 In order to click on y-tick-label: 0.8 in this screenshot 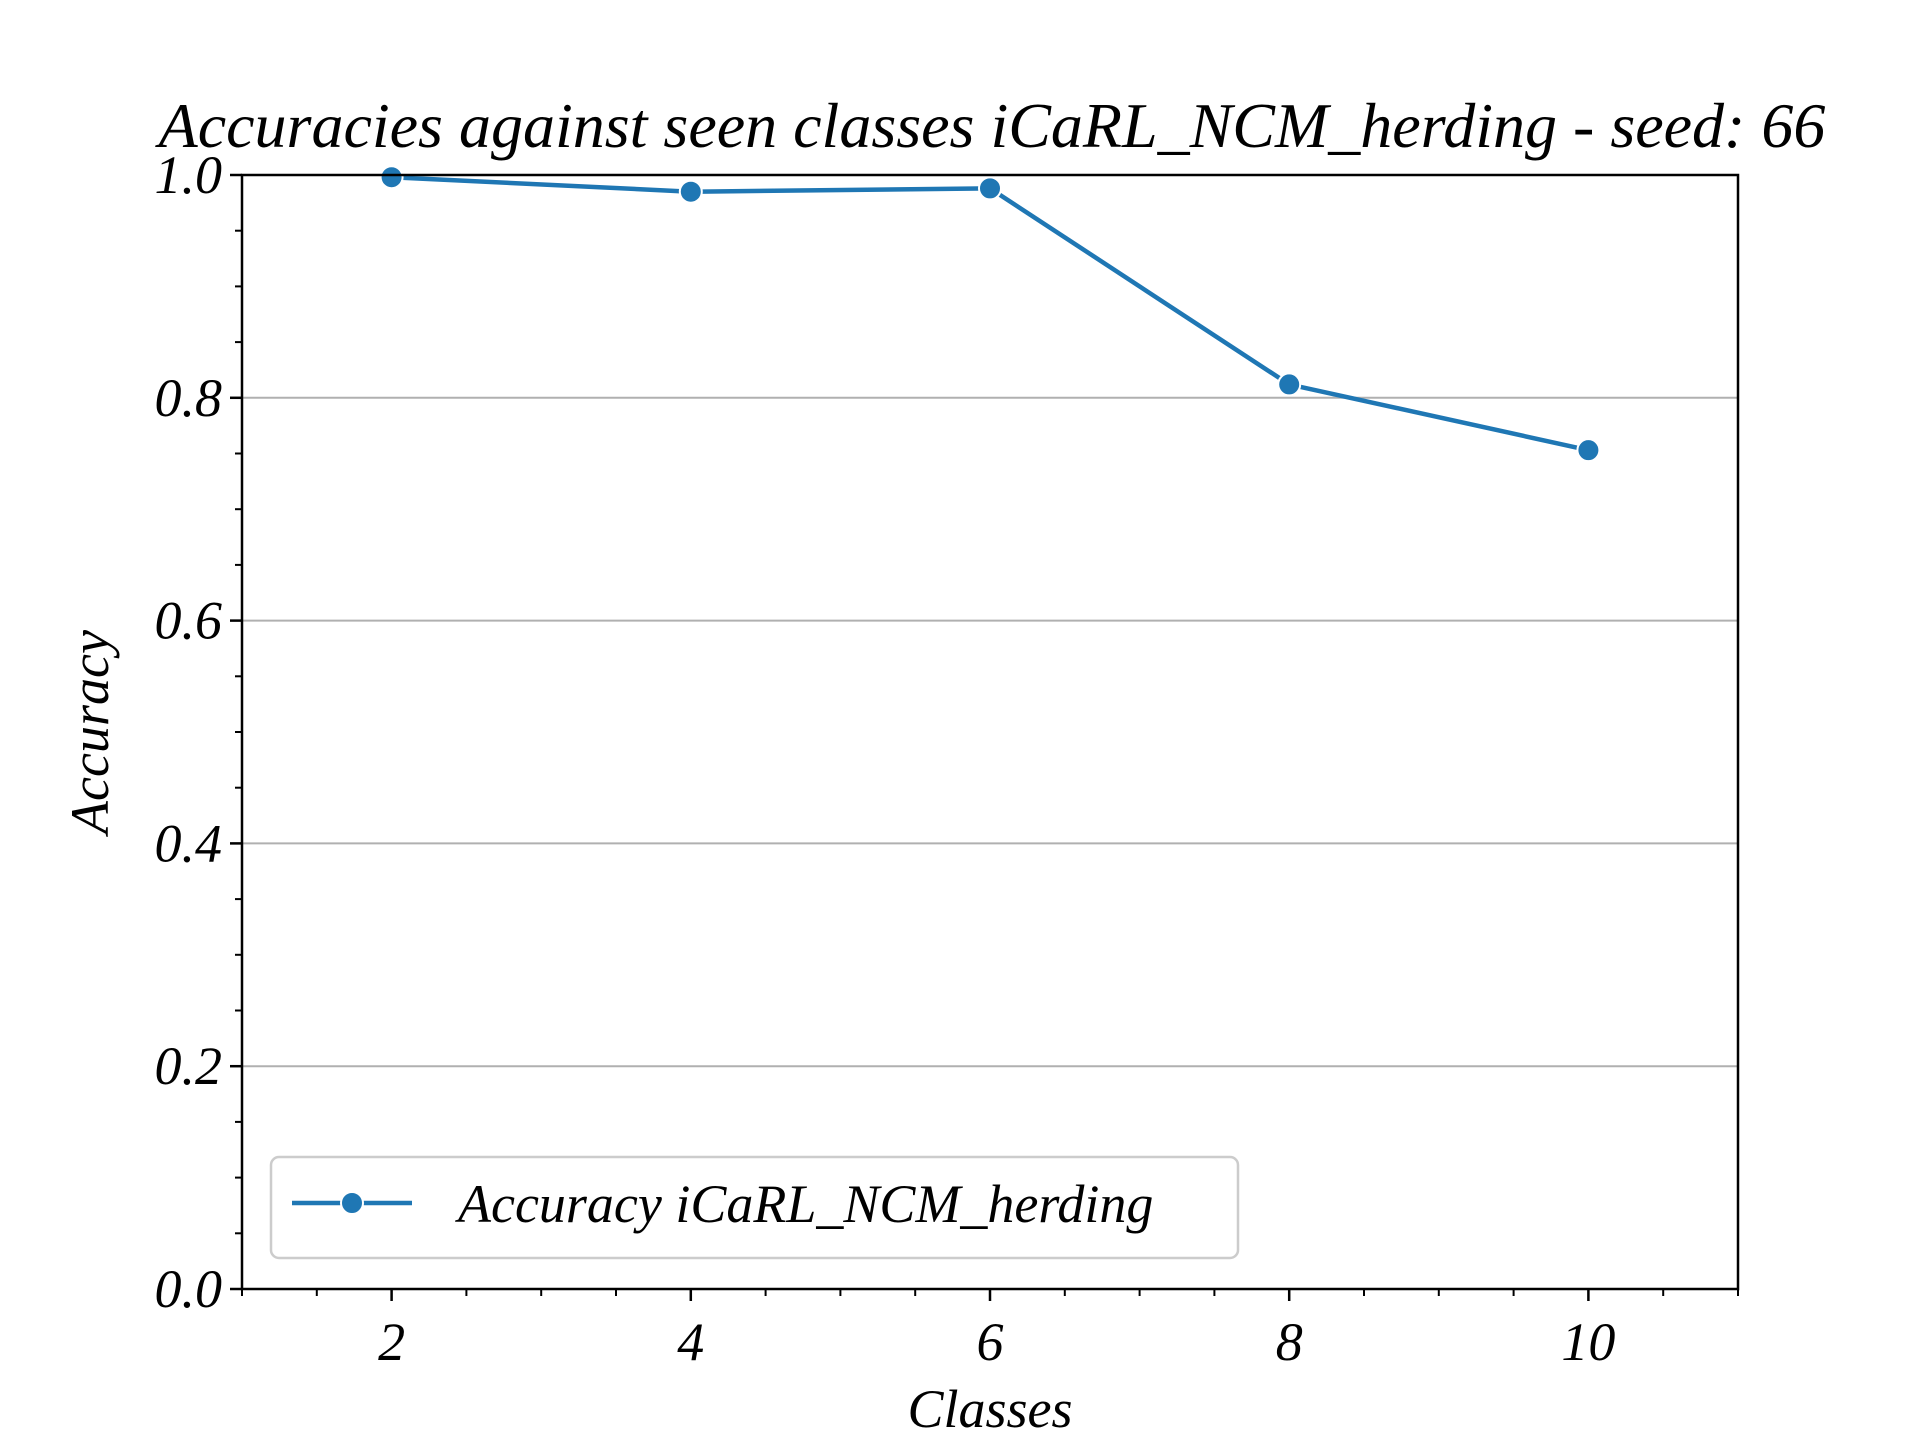, I will do `click(189, 398)`.